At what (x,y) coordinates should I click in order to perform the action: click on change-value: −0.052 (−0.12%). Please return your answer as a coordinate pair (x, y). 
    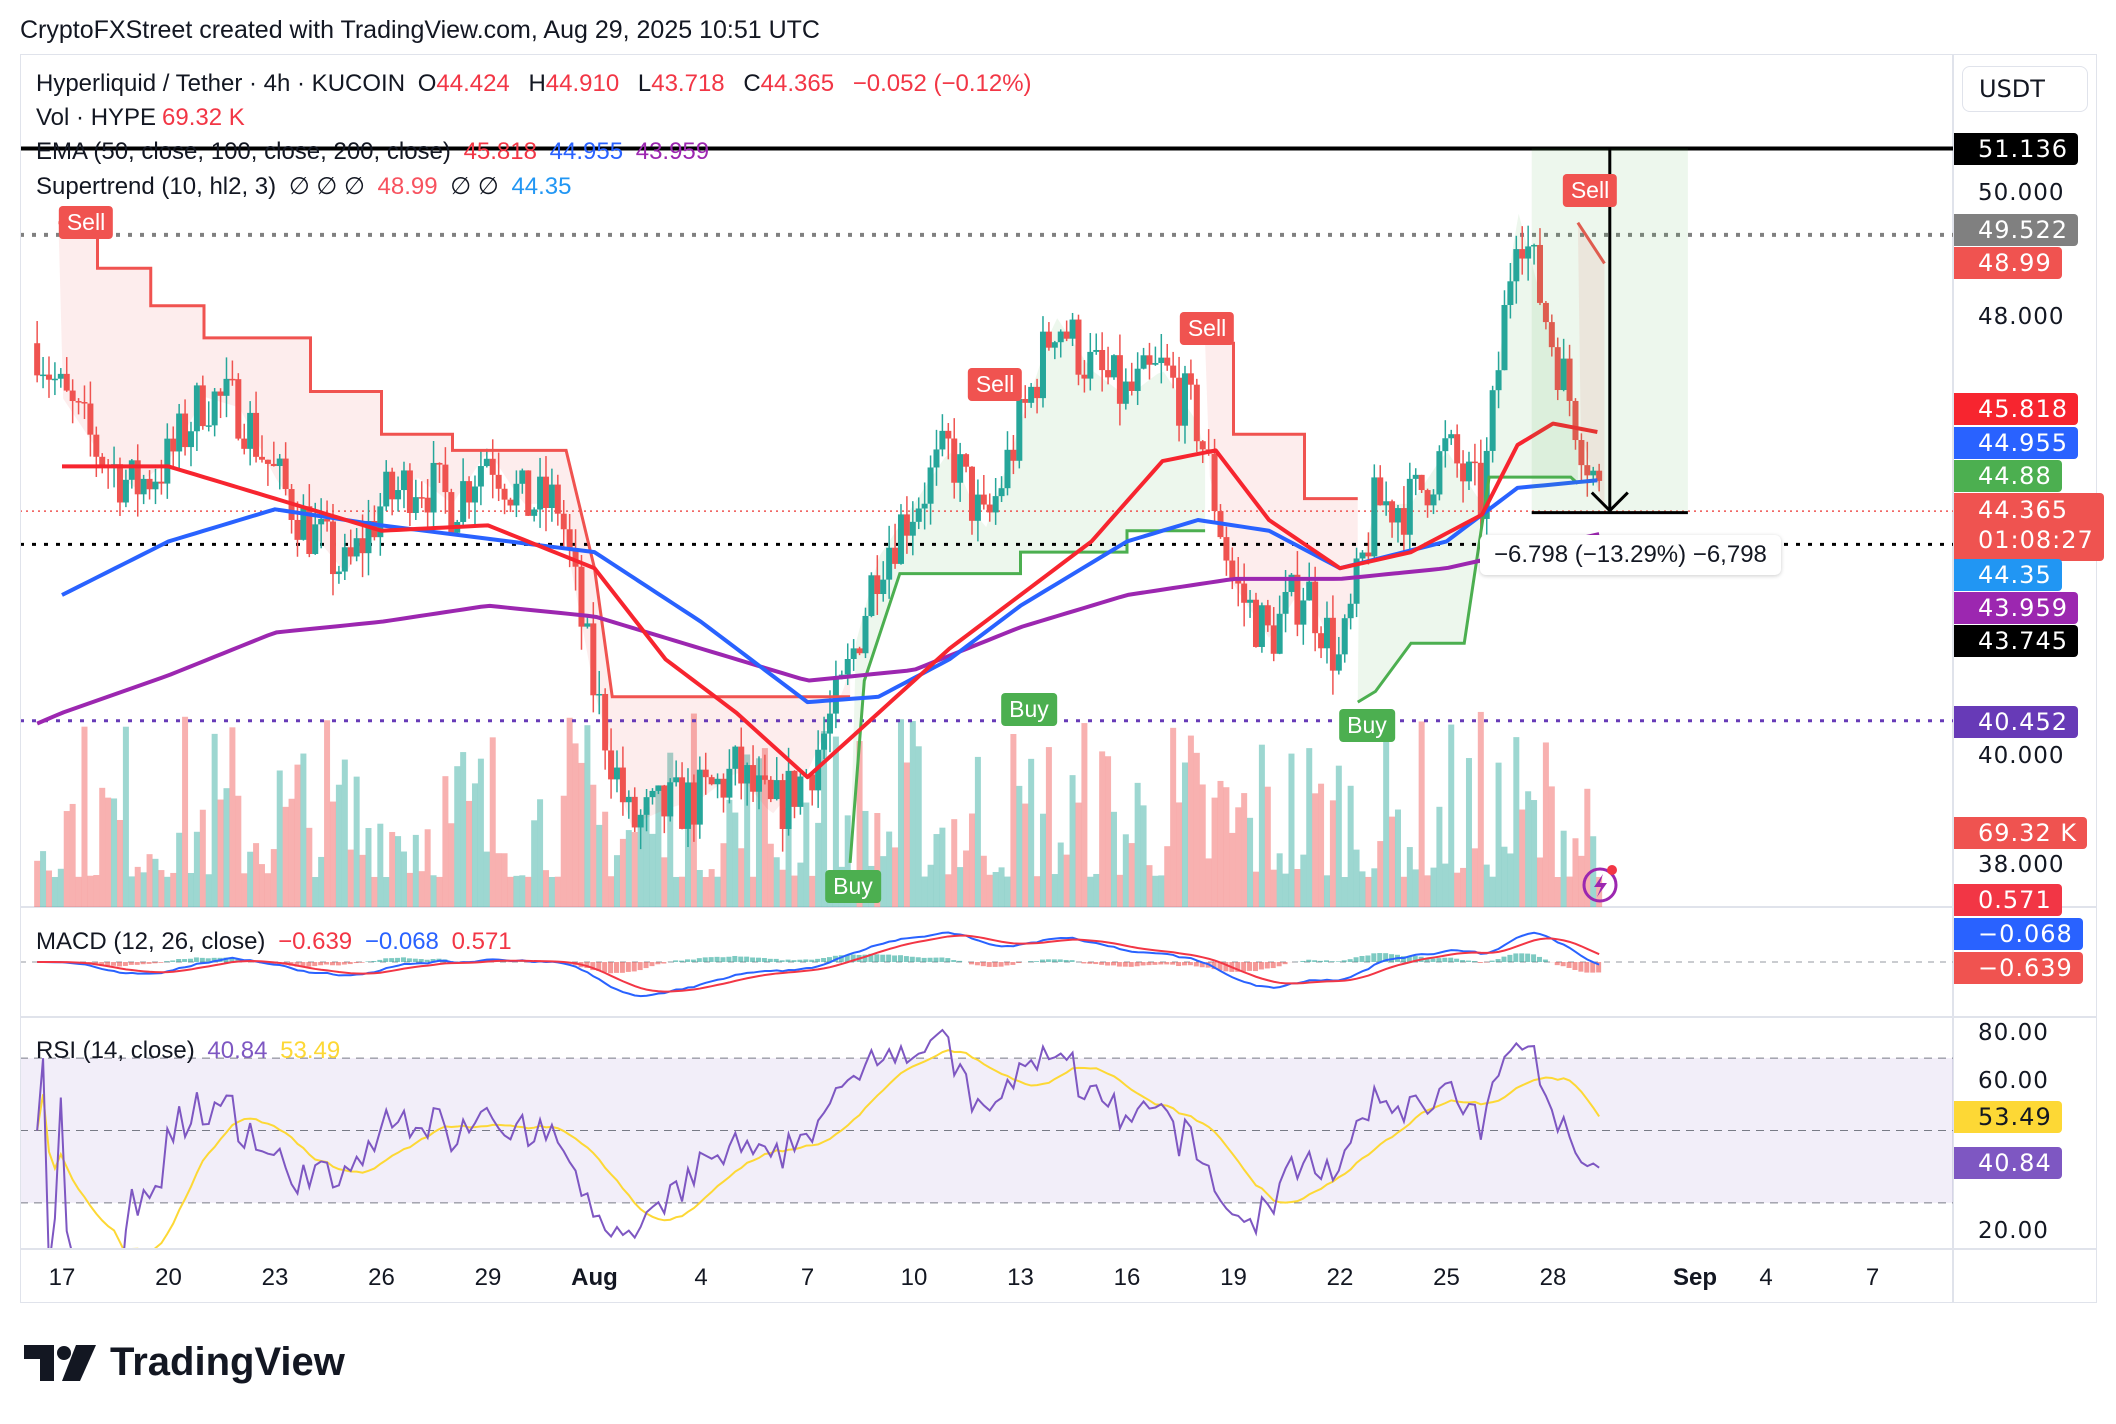
    Looking at the image, I should click on (942, 83).